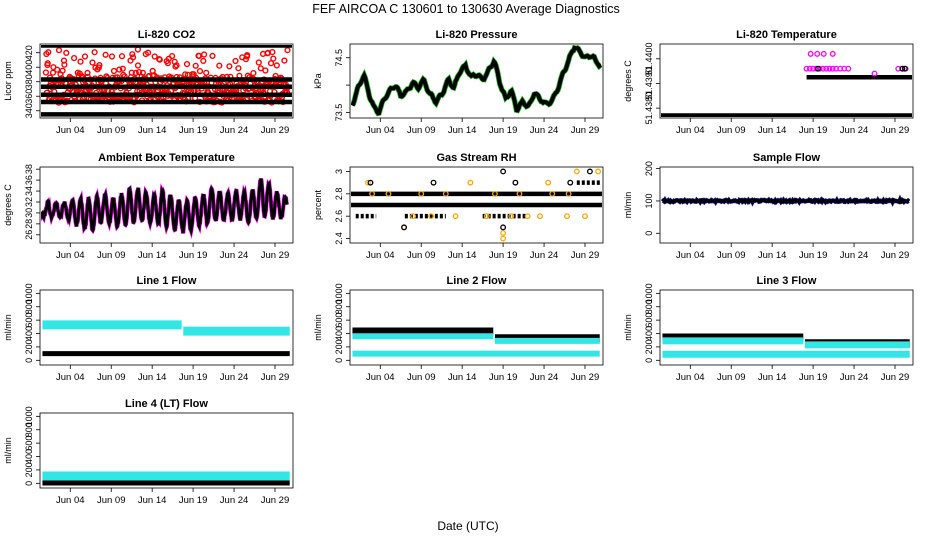  Describe the element at coordinates (476, 80) in the screenshot. I see `series-line` at that location.